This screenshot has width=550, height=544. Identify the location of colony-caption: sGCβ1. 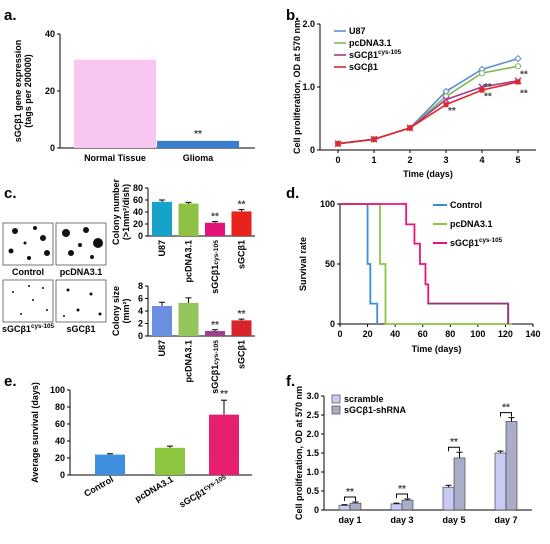
(80, 329).